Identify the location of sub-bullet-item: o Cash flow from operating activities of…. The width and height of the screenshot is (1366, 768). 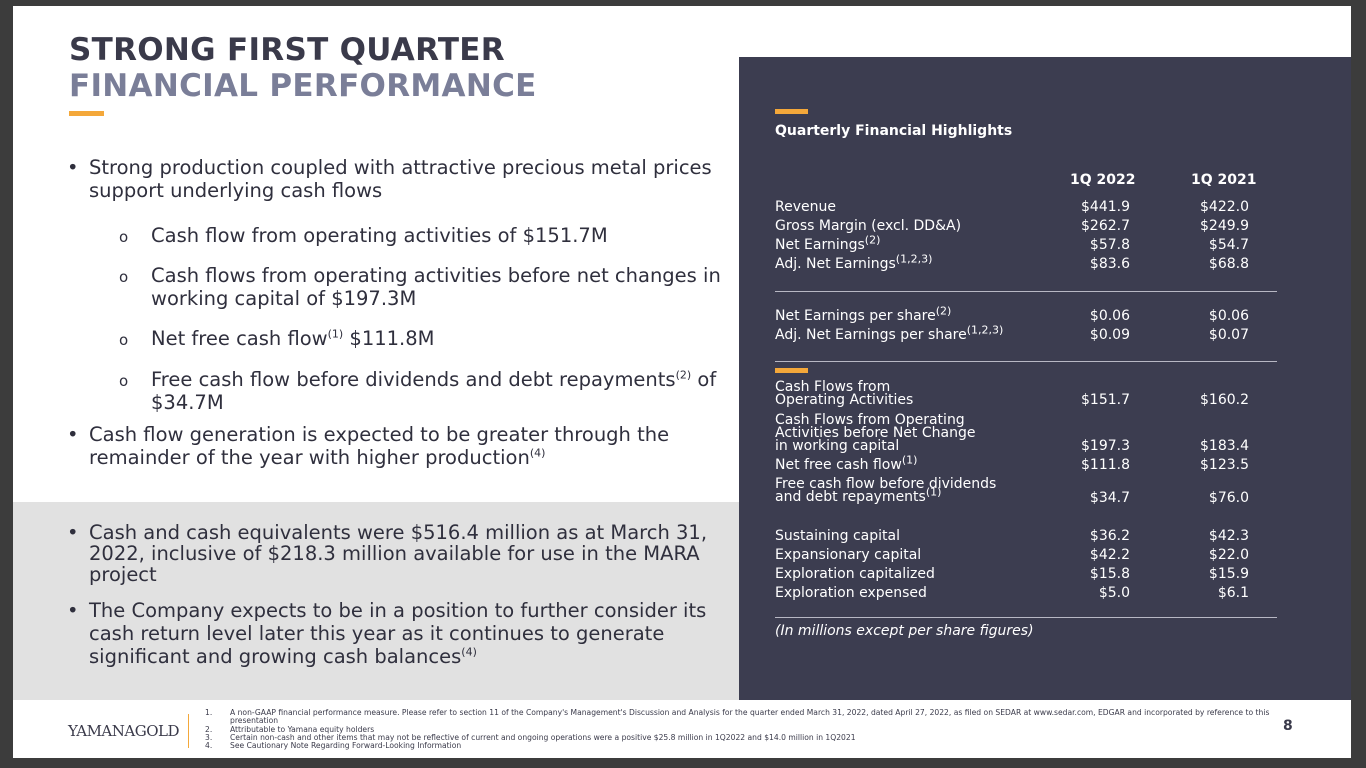
(395, 235).